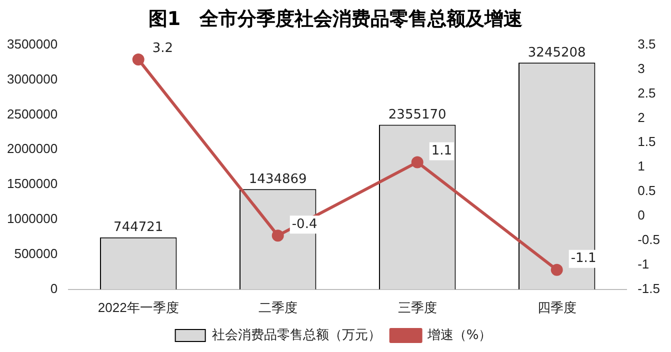  I want to click on y2-tick-label: 3, so click(641, 68).